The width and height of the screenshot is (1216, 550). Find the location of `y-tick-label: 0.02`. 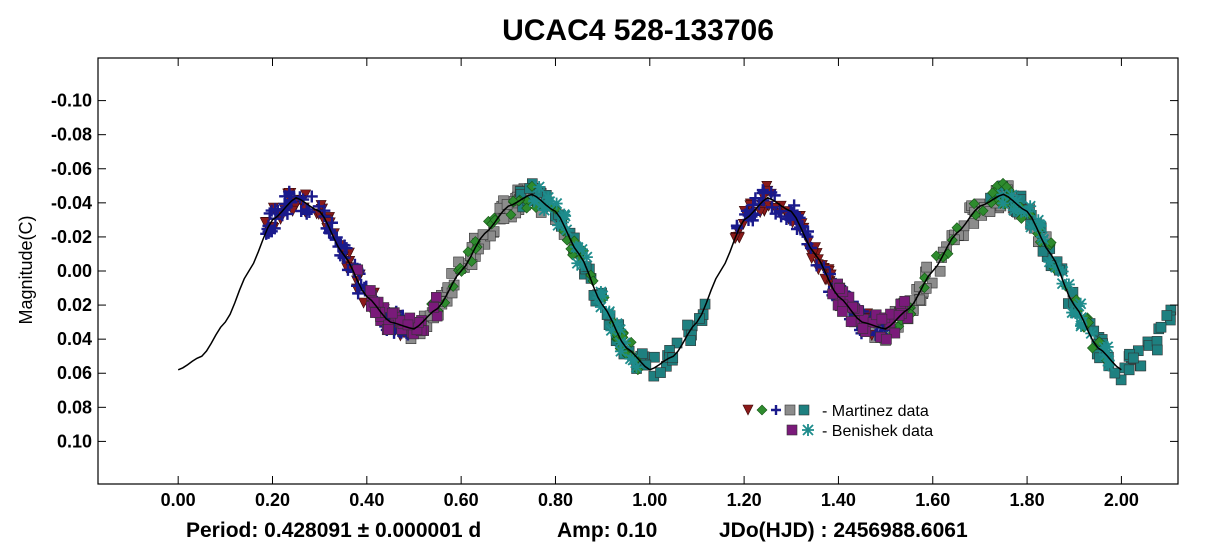

y-tick-label: 0.02 is located at coordinates (74, 305).